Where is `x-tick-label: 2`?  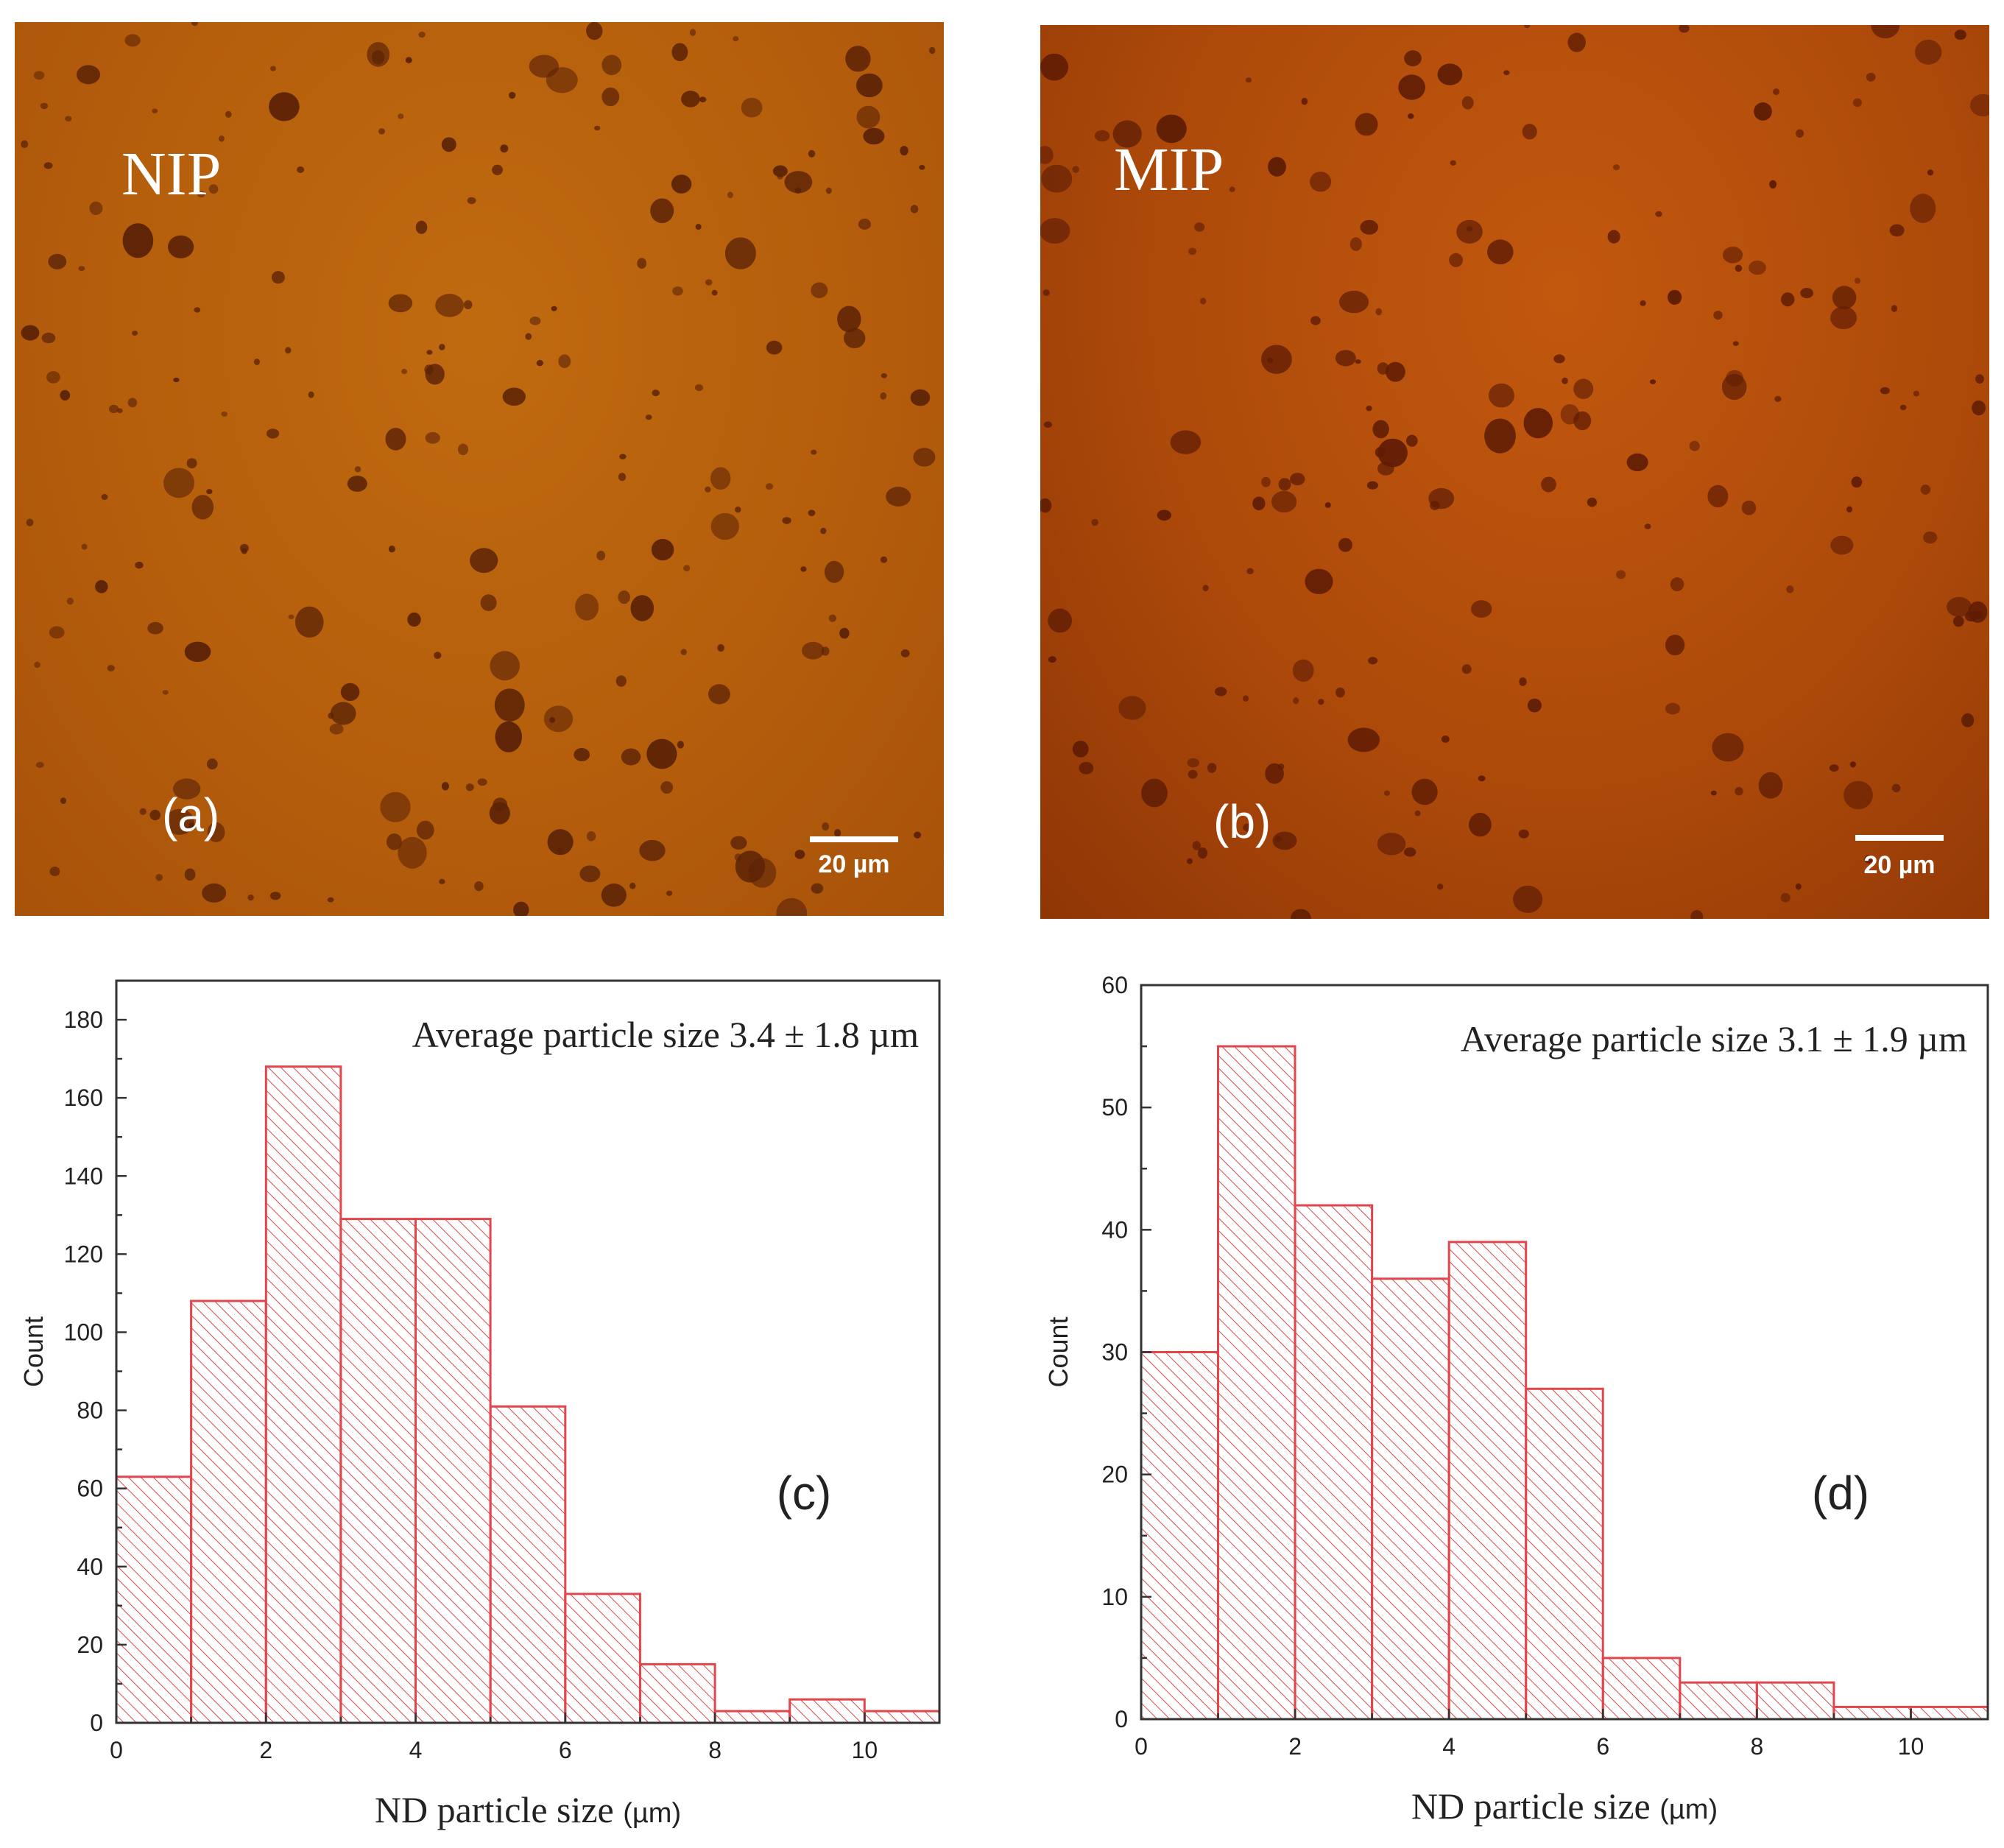 x-tick-label: 2 is located at coordinates (265, 1750).